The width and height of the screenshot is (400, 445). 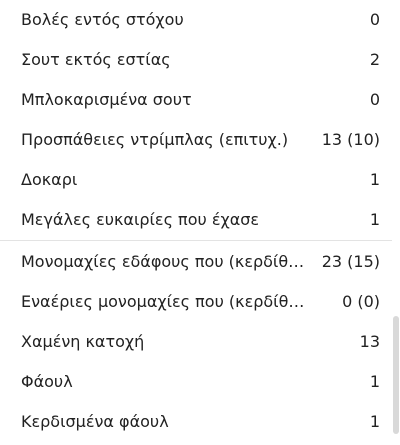 What do you see at coordinates (95, 421) in the screenshot?
I see `stat-label: Κερδισμένα φάουλ` at bounding box center [95, 421].